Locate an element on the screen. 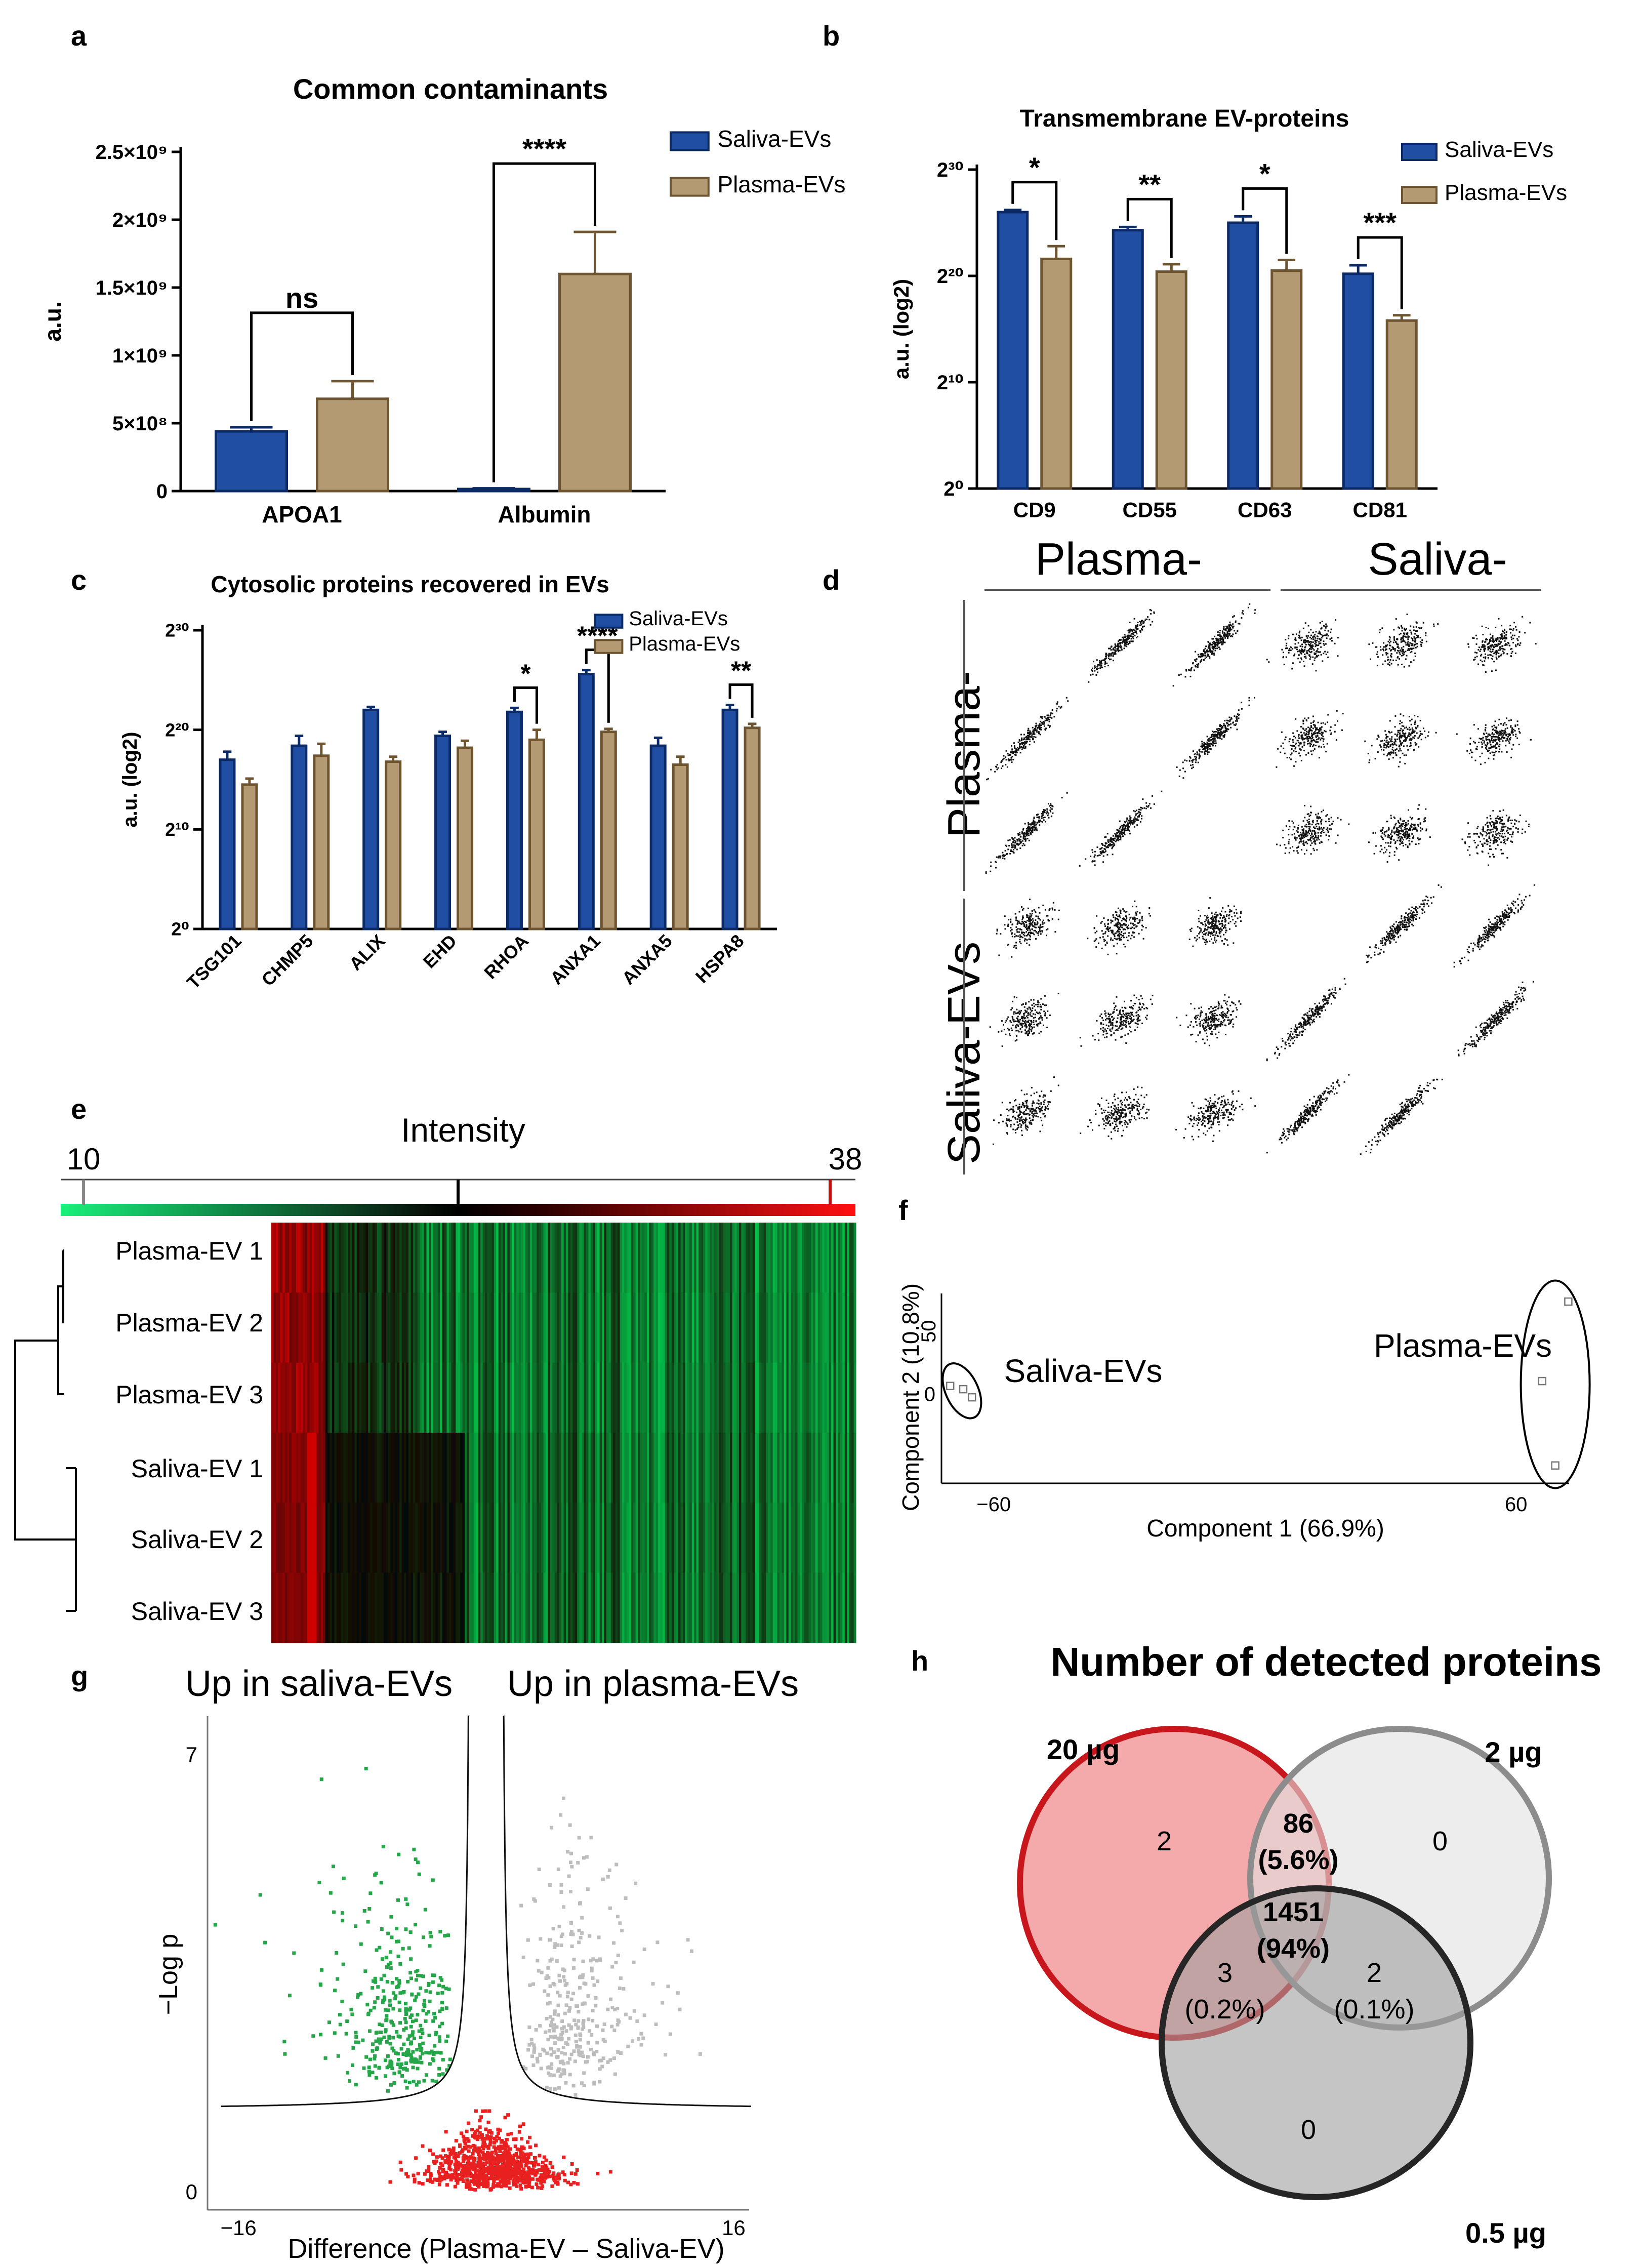  panel-b-y-tick-label: 2²⁰ is located at coordinates (950, 276).